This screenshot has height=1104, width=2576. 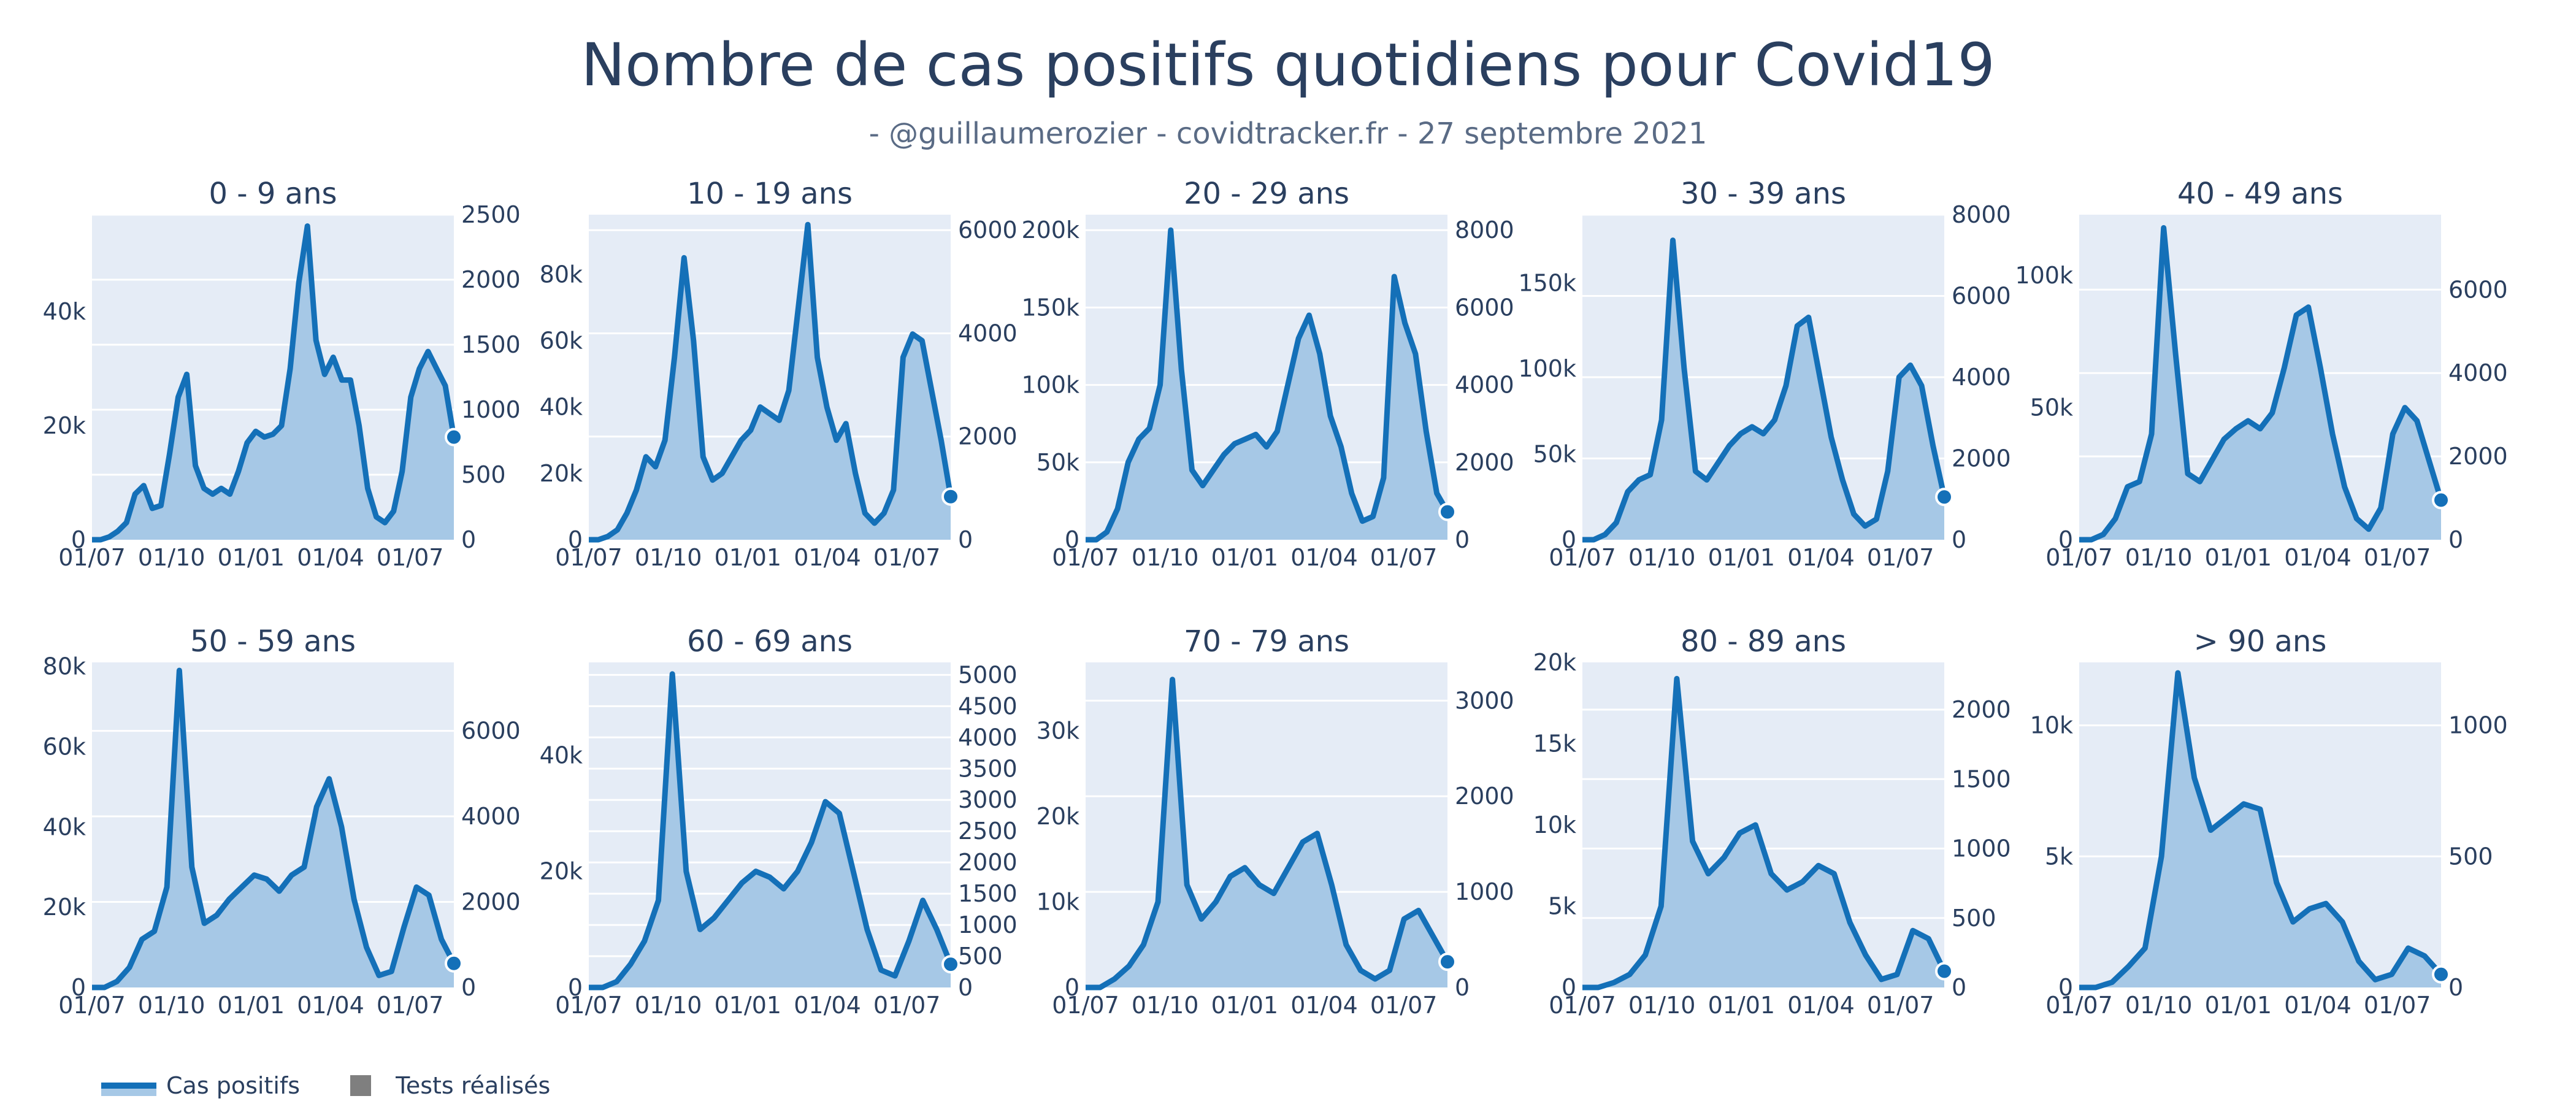 I want to click on y2-tick-label: 1500, so click(x=1981, y=778).